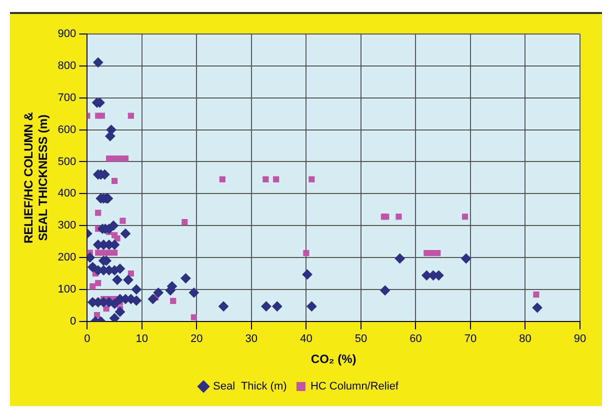  Describe the element at coordinates (361, 339) in the screenshot. I see `x-tick-label: 50` at that location.